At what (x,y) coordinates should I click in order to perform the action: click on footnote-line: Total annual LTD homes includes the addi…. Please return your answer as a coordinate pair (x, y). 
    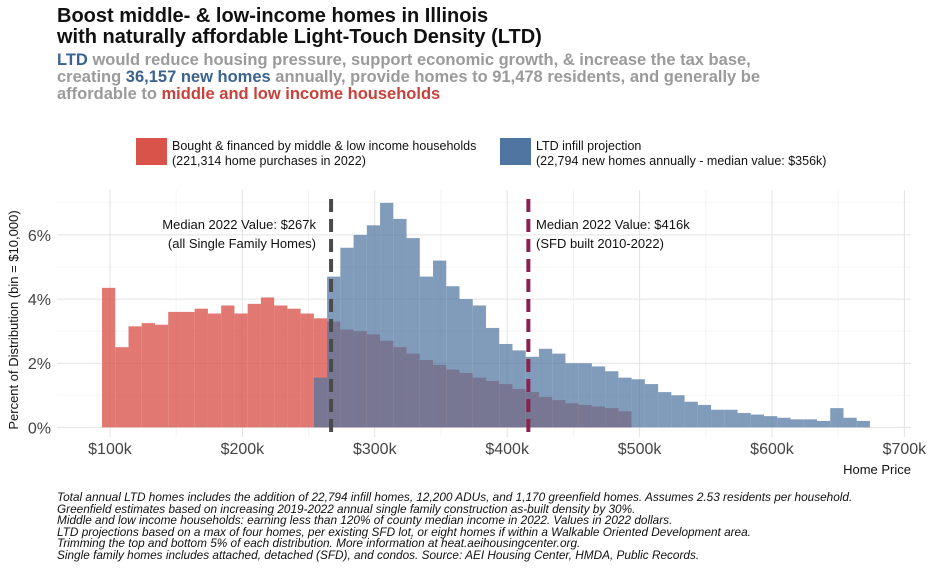
    Looking at the image, I should click on (455, 497).